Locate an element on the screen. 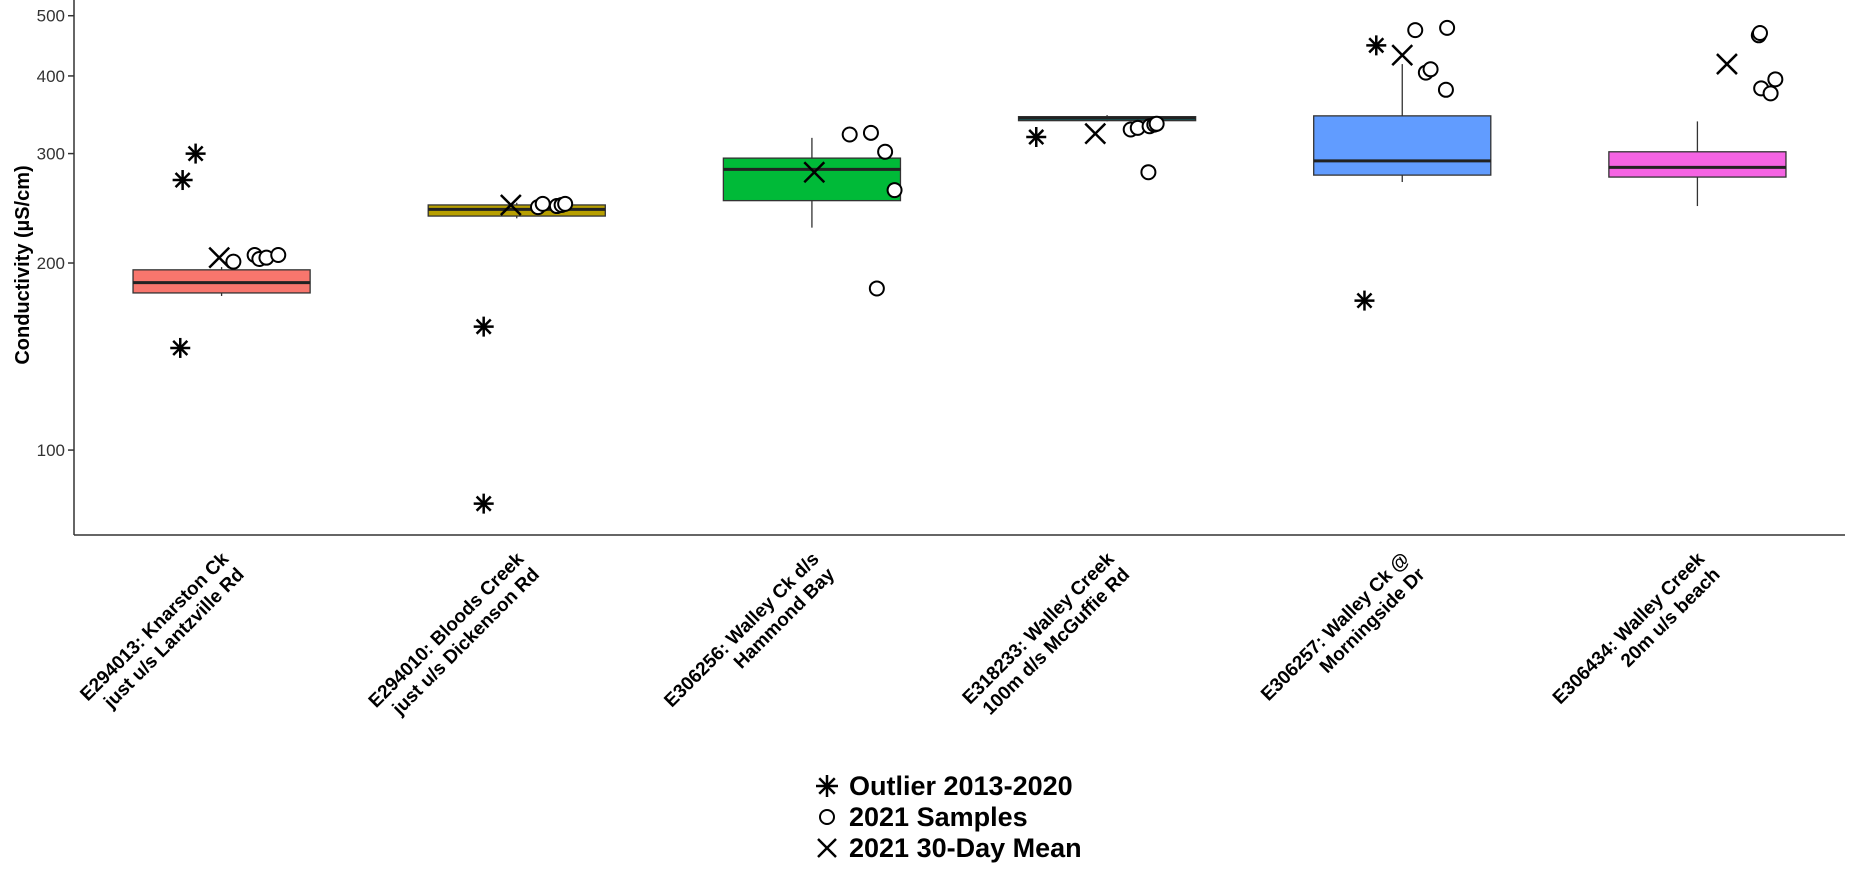 The width and height of the screenshot is (1858, 871). y-tick-label: 300 is located at coordinates (51, 154).